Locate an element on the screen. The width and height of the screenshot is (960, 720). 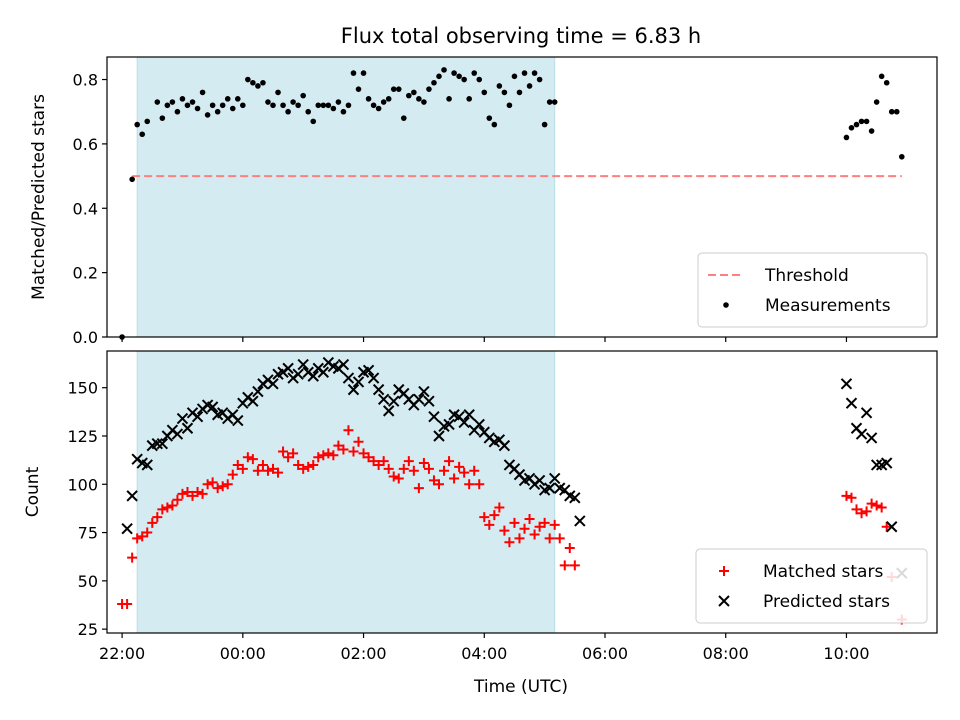
y-tick-label: 125 is located at coordinates (82, 436).